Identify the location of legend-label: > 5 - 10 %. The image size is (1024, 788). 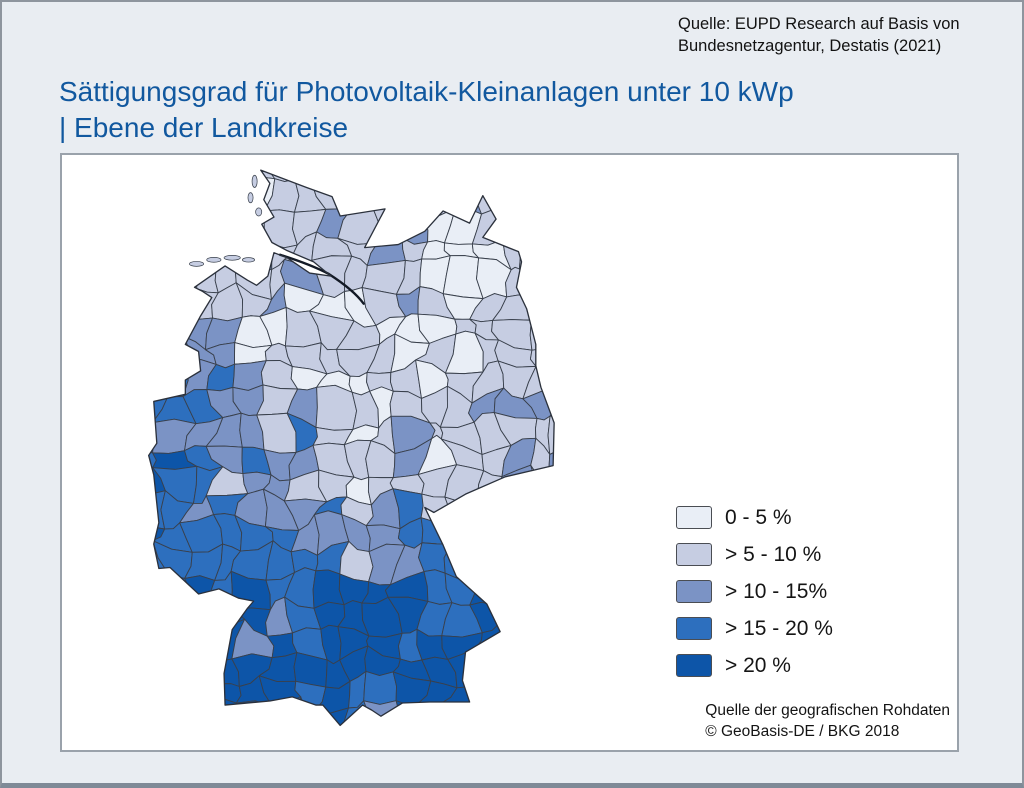
(773, 554).